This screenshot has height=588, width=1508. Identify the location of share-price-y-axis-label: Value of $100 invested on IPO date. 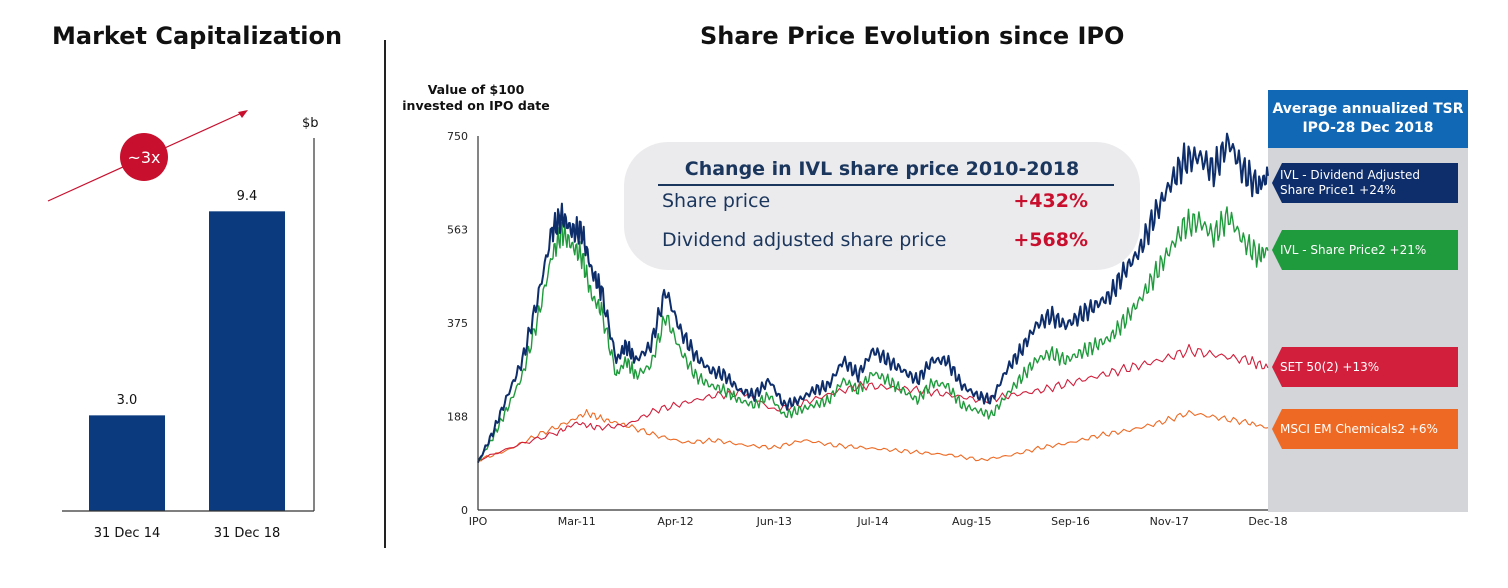
(476, 98).